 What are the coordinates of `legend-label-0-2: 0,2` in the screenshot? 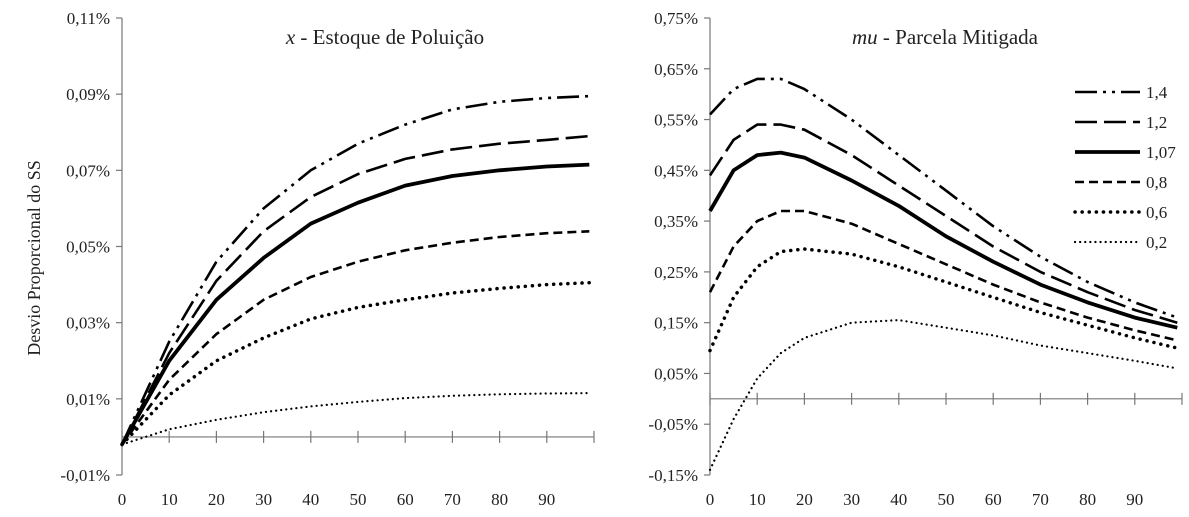 It's located at (1156, 242).